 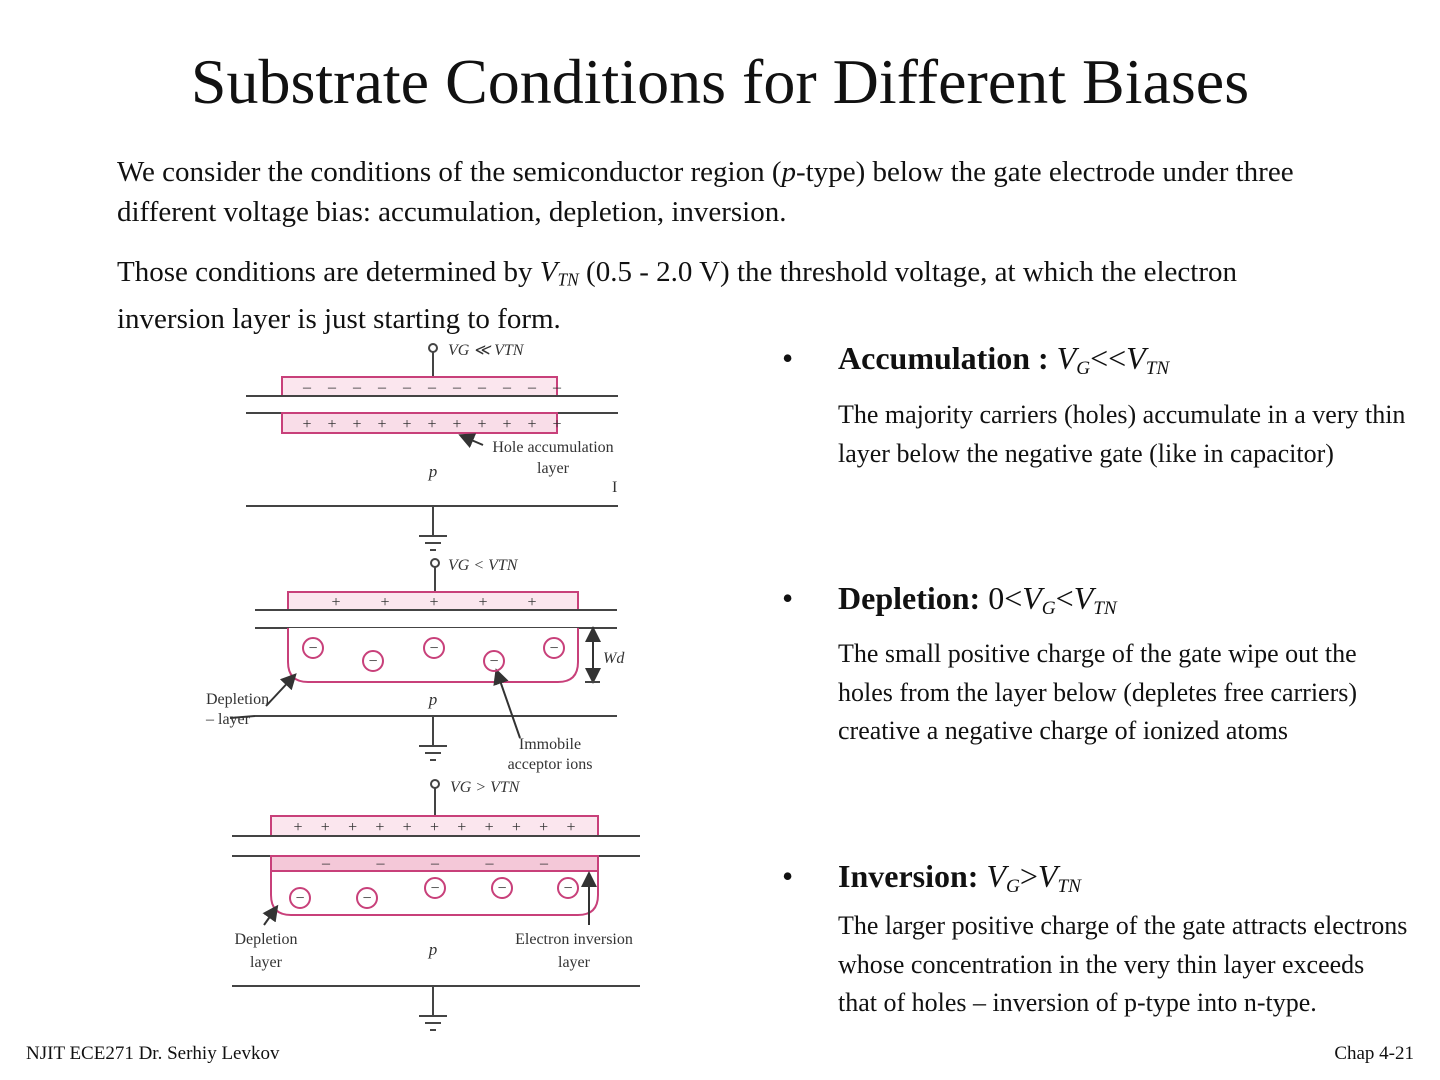 I want to click on op: <, so click(x=1064, y=598).